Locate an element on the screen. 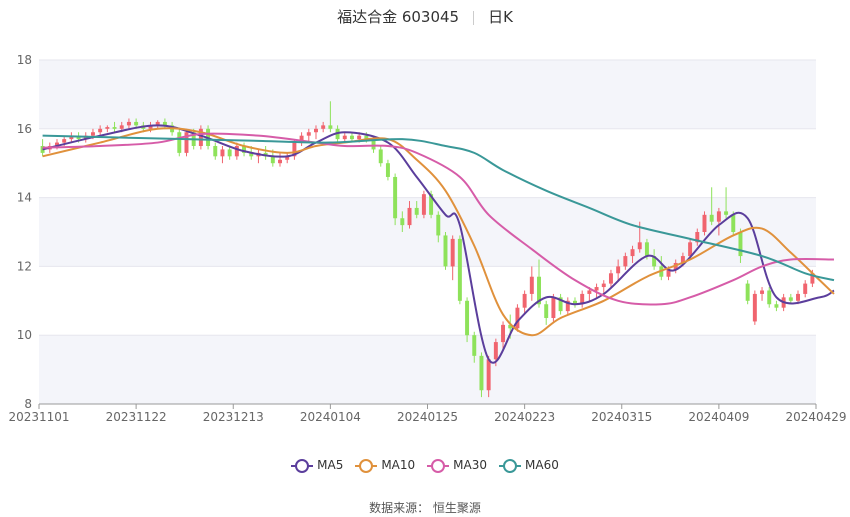 Image resolution: width=850 pixels, height=517 pixels. x-tick-label: 20231122 is located at coordinates (136, 417).